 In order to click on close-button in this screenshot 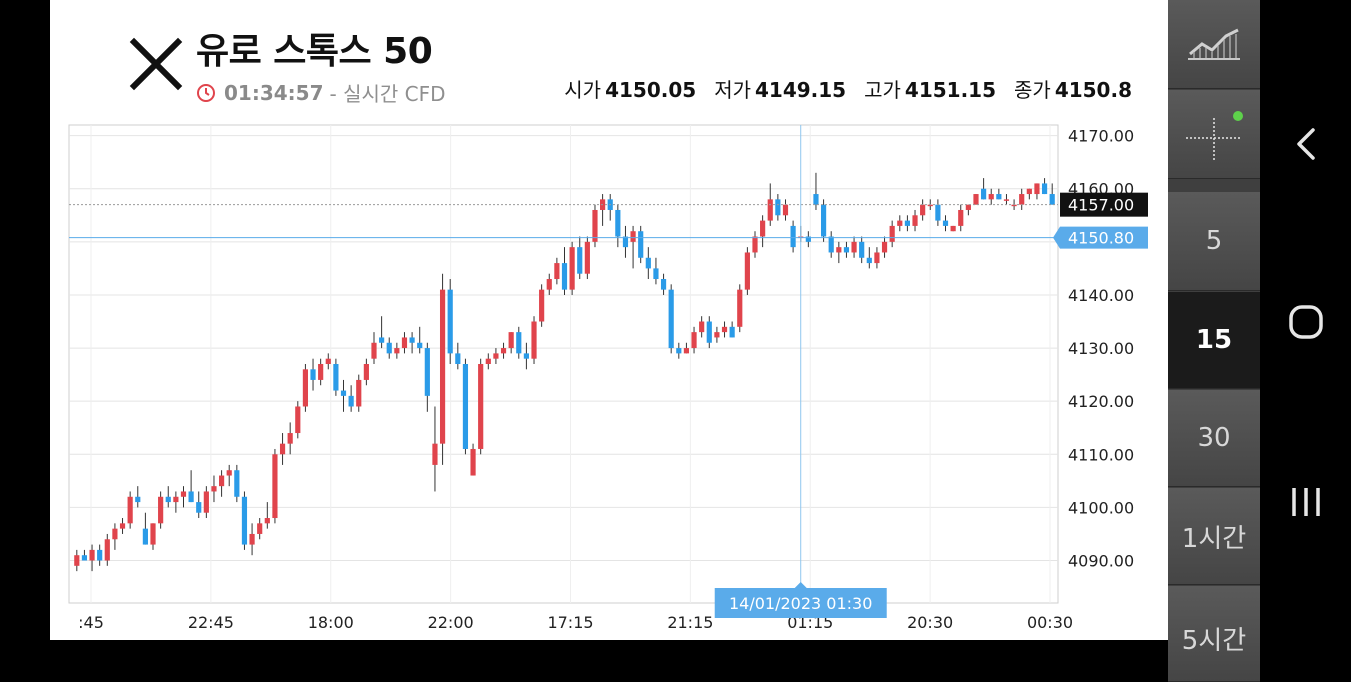, I will do `click(156, 64)`.